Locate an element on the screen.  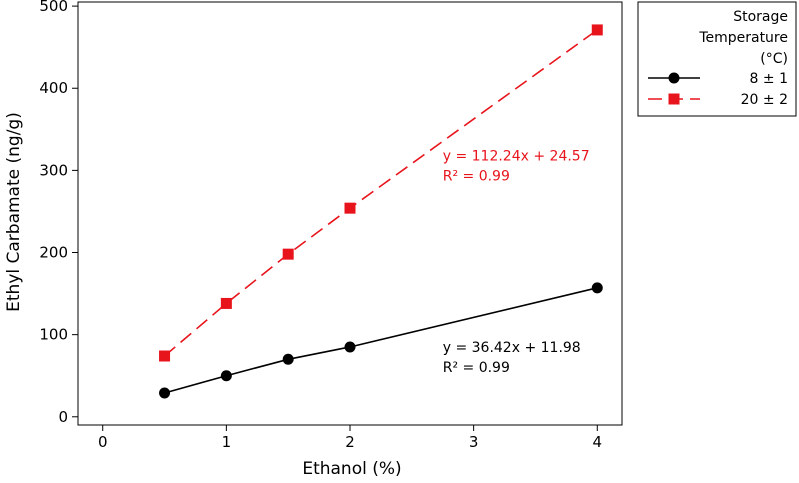
x-tick-label: 1 is located at coordinates (227, 442).